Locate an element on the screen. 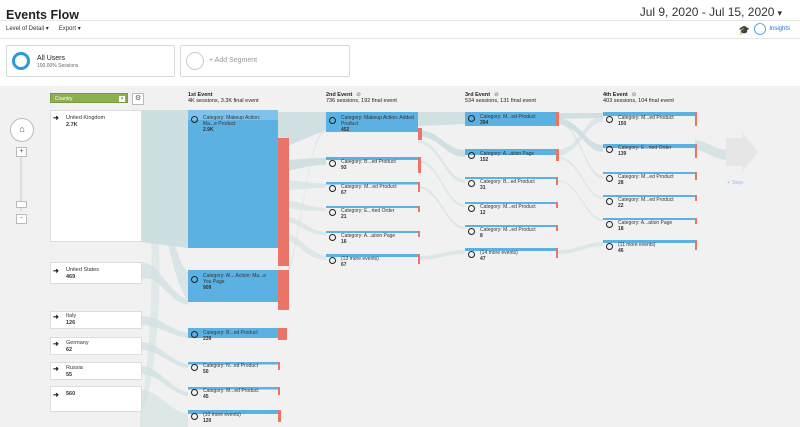 The image size is (800, 427). event-value: 67 is located at coordinates (344, 265).